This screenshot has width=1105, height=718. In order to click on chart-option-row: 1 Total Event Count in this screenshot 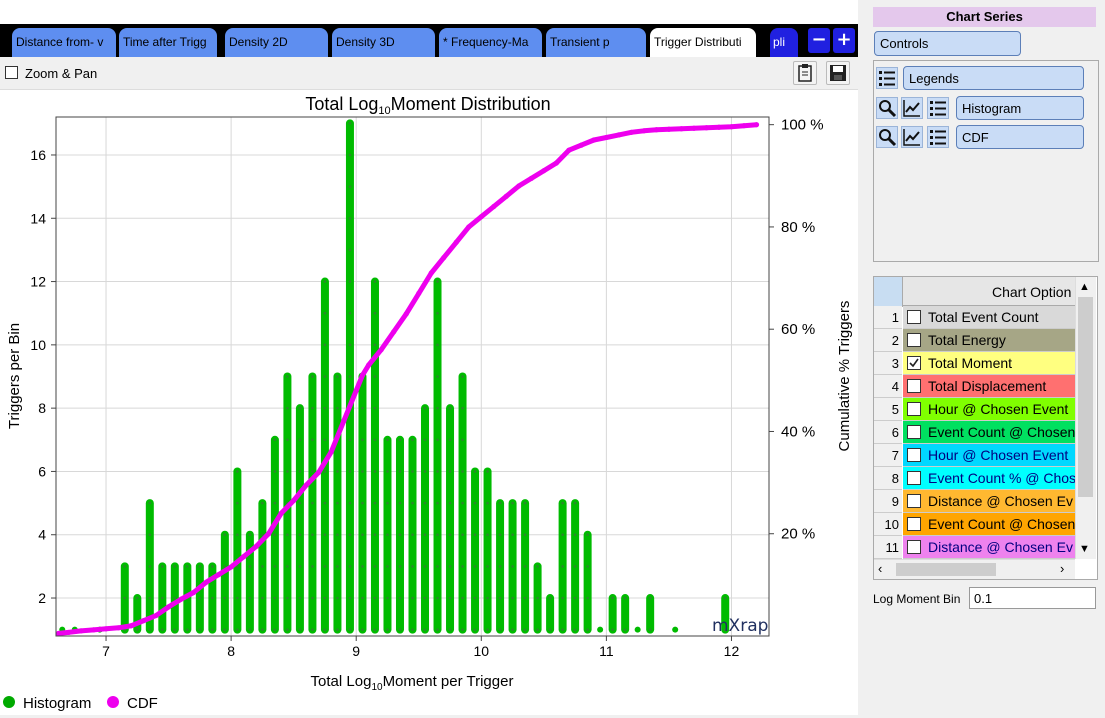, I will do `click(984, 317)`.